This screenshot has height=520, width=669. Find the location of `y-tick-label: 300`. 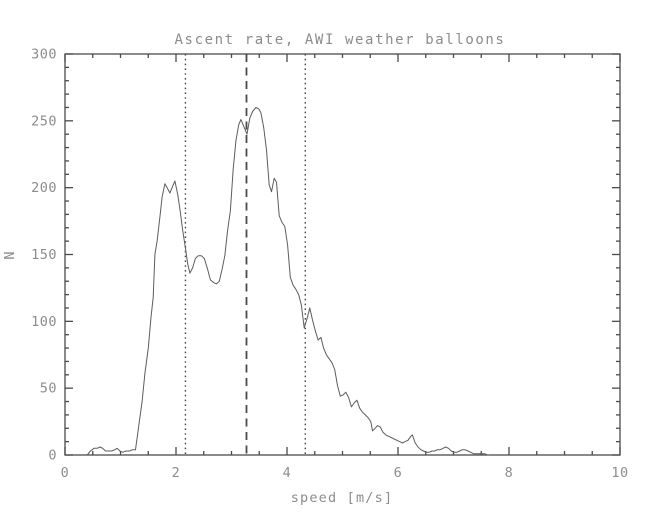

y-tick-label: 300 is located at coordinates (44, 55).